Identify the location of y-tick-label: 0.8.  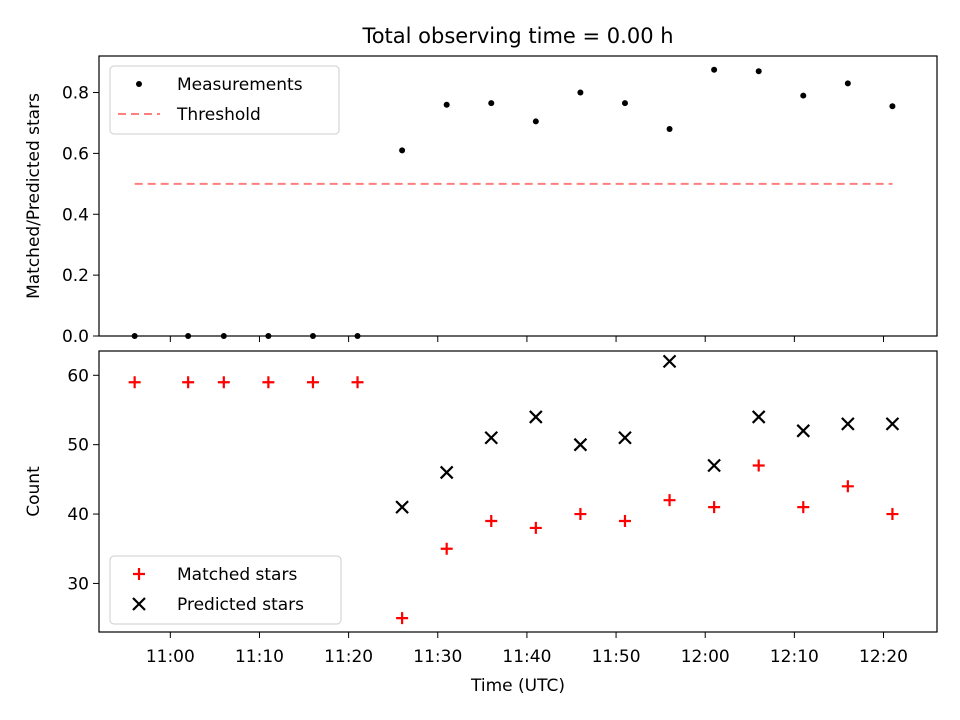
(75, 94).